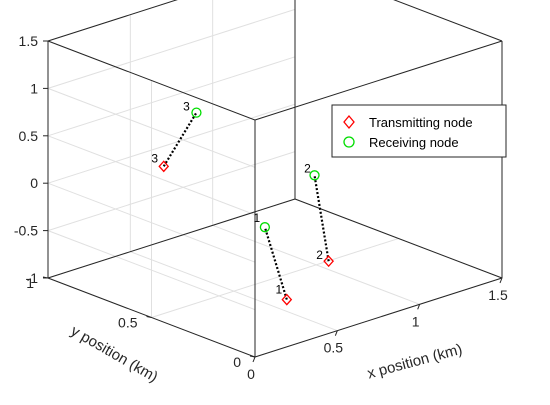 Image resolution: width=550 pixels, height=405 pixels. I want to click on legend-box, so click(419, 131).